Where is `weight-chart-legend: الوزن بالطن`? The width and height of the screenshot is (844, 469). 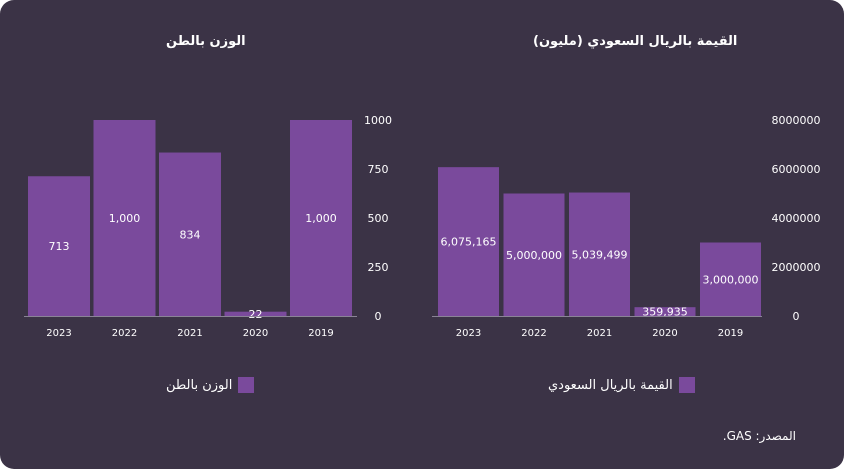
weight-chart-legend: الوزن بالطن is located at coordinates (210, 385).